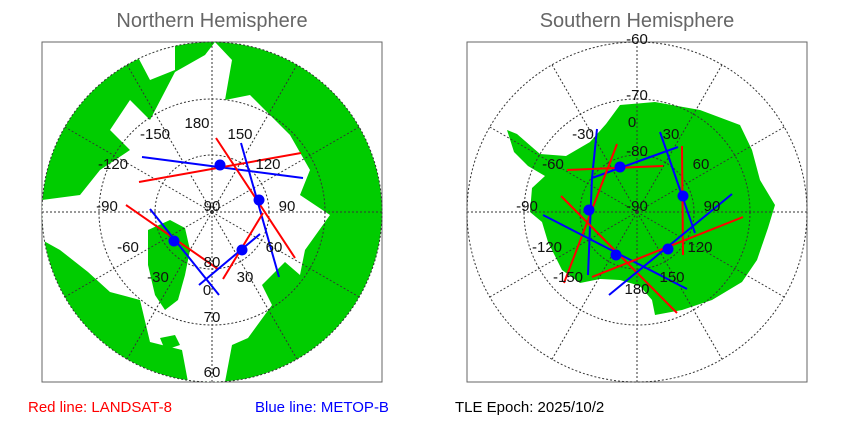  Describe the element at coordinates (212, 21) in the screenshot. I see `north-title: Northern Hemisphere` at that location.